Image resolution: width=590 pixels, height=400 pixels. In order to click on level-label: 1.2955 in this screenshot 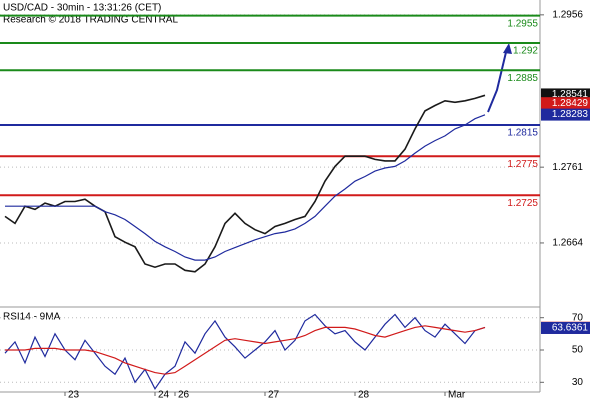, I will do `click(522, 23)`.